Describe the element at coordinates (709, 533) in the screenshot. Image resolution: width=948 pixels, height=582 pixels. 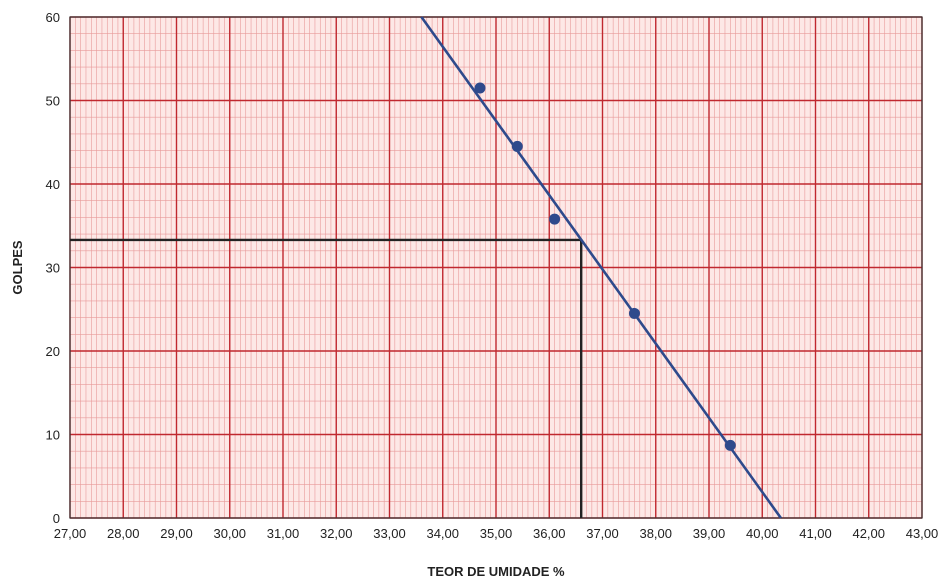
I see `x-tick-label: 39,00` at that location.